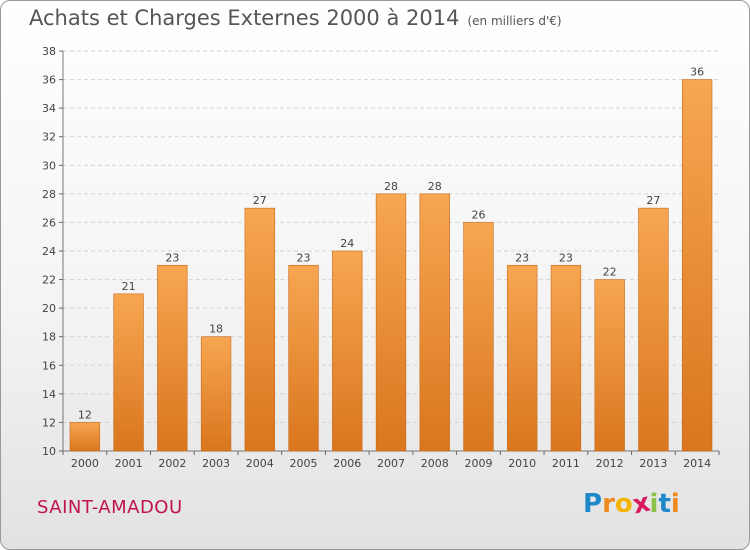 This screenshot has width=750, height=550. I want to click on logo-letter: t, so click(664, 504).